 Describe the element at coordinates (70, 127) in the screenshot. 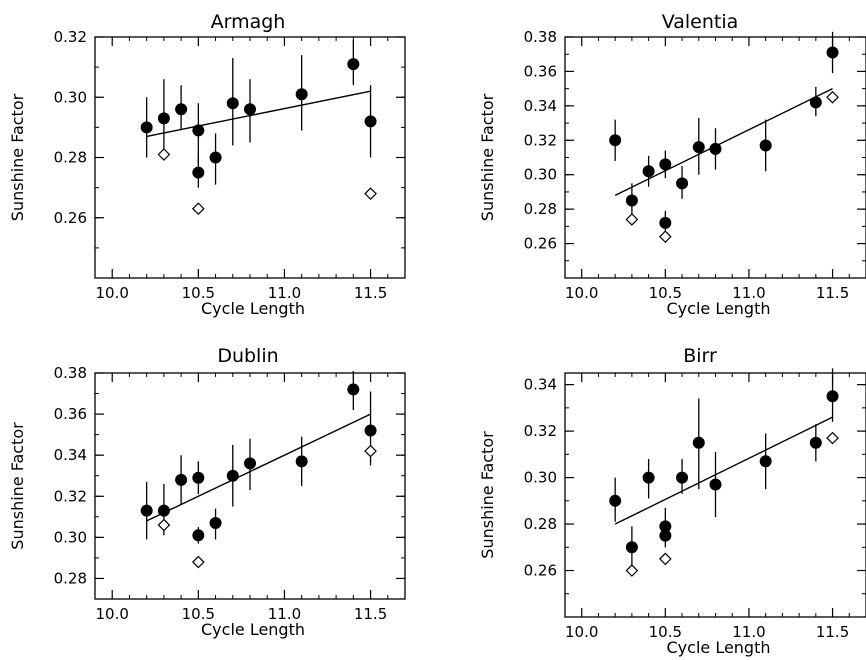

I see `y-tick-labels: 0.26 0.28 0.30 0.32` at that location.